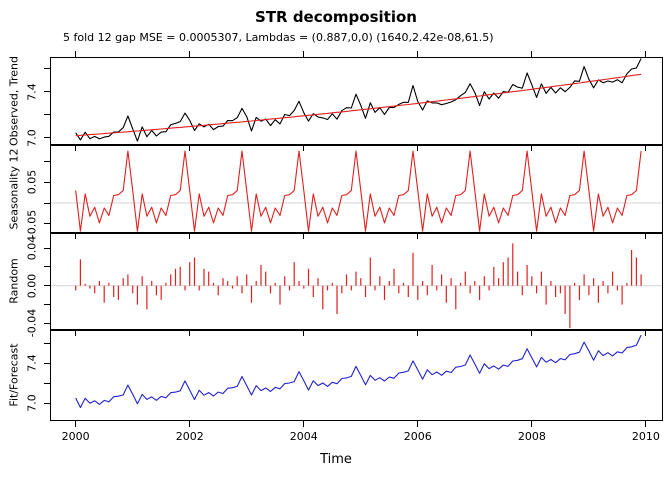 This screenshot has width=672, height=480. I want to click on figure-title: STR decomposition, so click(336, 17).